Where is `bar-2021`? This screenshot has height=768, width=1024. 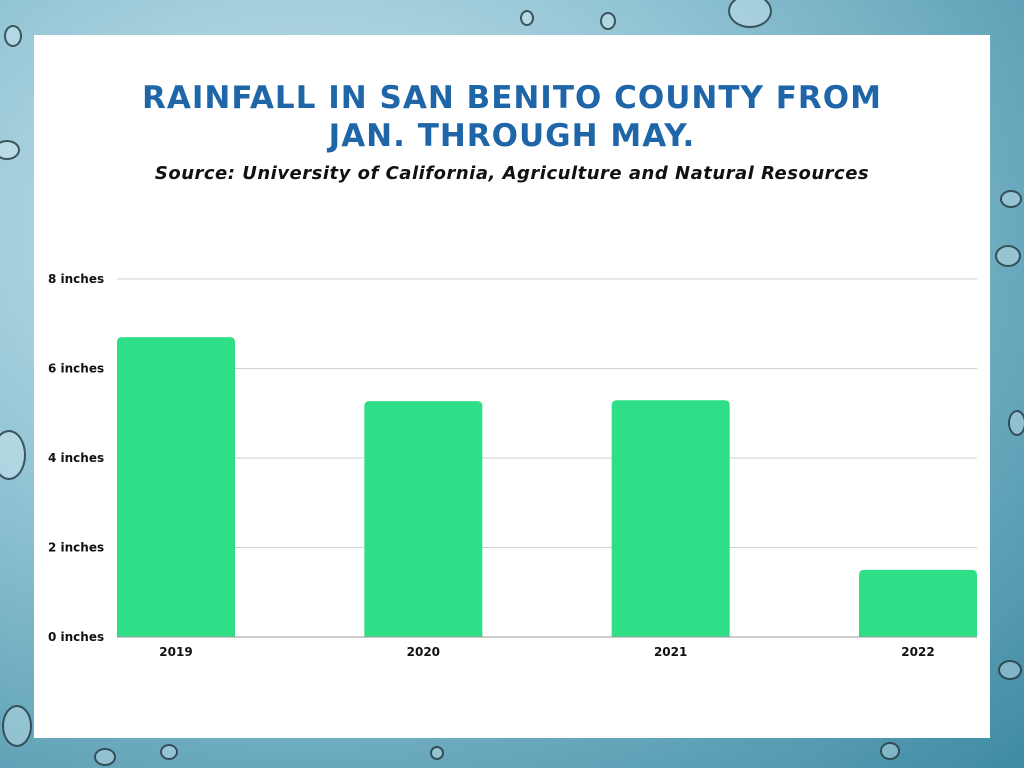
bar-2021 is located at coordinates (670, 518).